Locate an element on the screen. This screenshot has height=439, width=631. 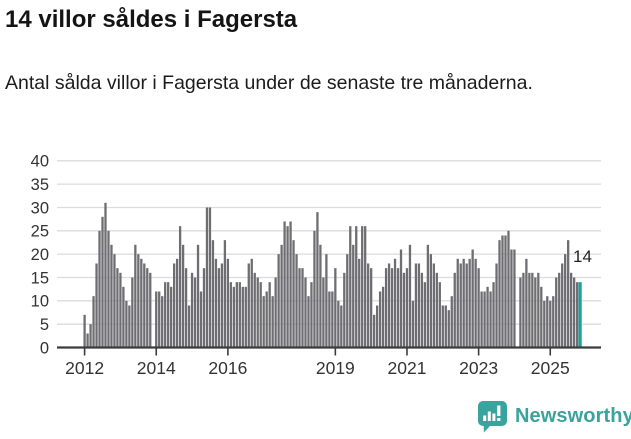
exclamation-glyph is located at coordinates (499, 413).